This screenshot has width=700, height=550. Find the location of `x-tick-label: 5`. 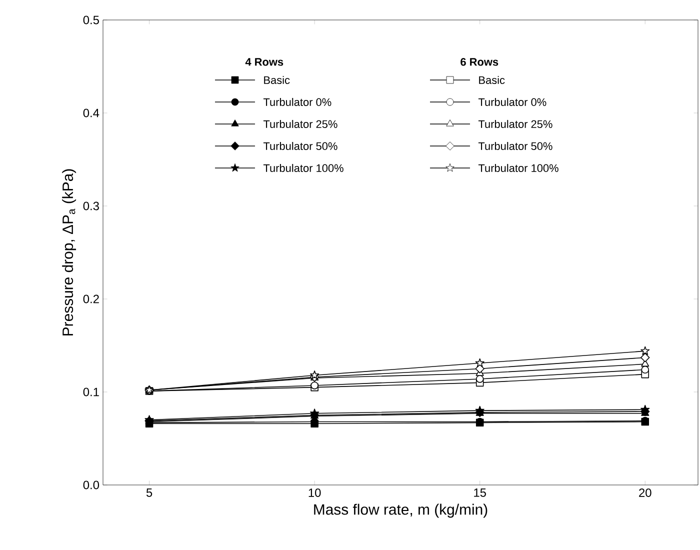

x-tick-label: 5 is located at coordinates (149, 492).